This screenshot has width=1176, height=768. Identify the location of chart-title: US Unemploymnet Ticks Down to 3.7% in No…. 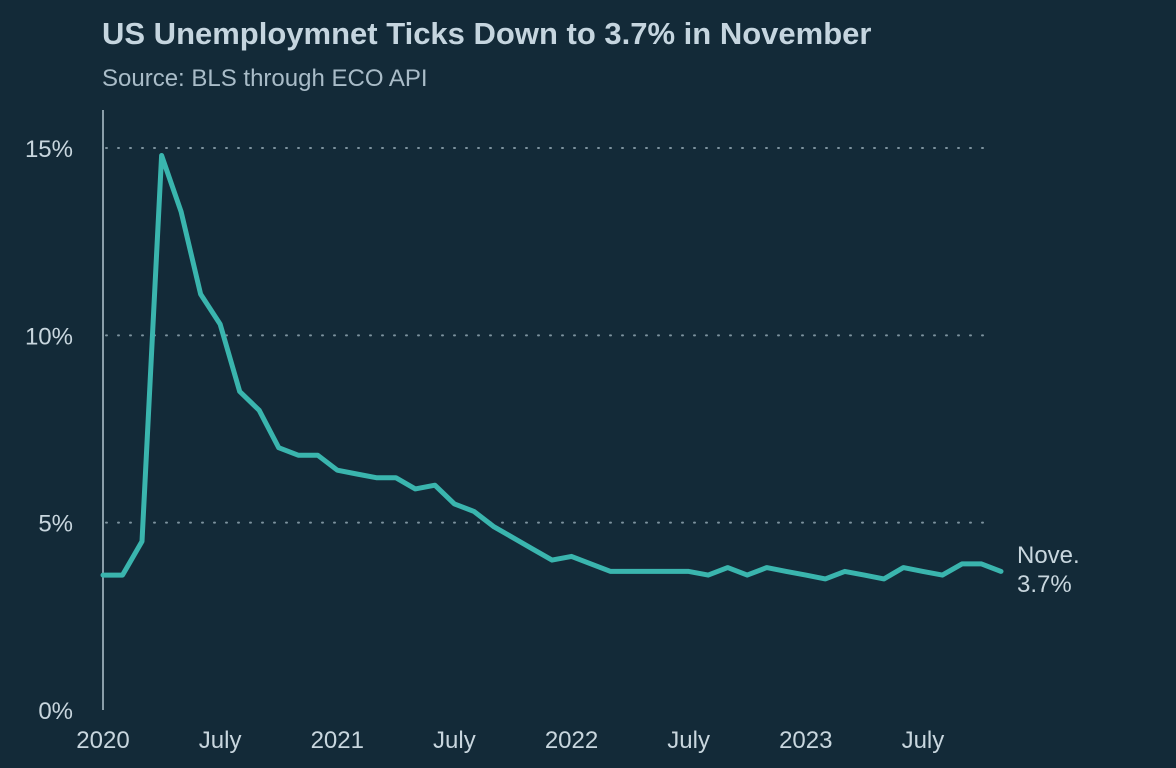
(486, 33).